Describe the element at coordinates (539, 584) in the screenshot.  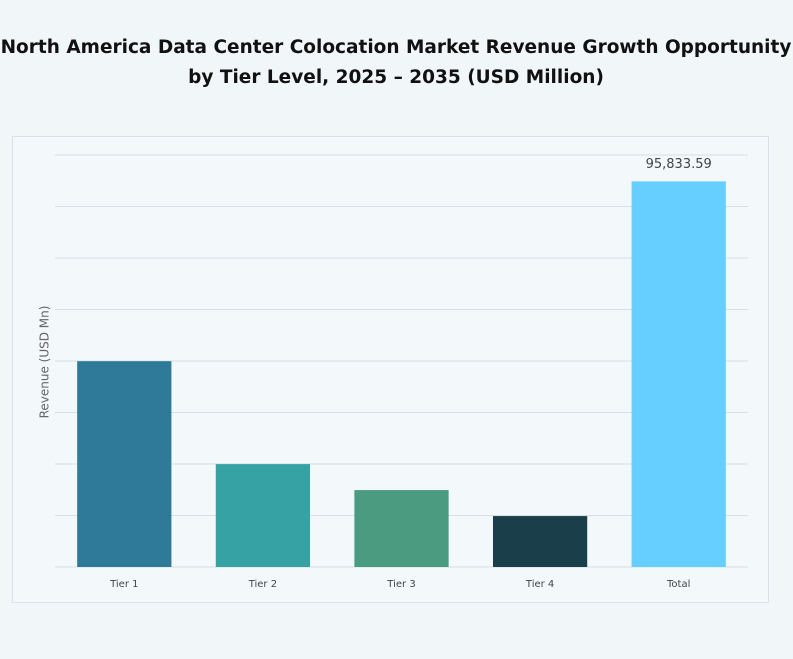
I see `x-tick-label: Tier 4` at that location.